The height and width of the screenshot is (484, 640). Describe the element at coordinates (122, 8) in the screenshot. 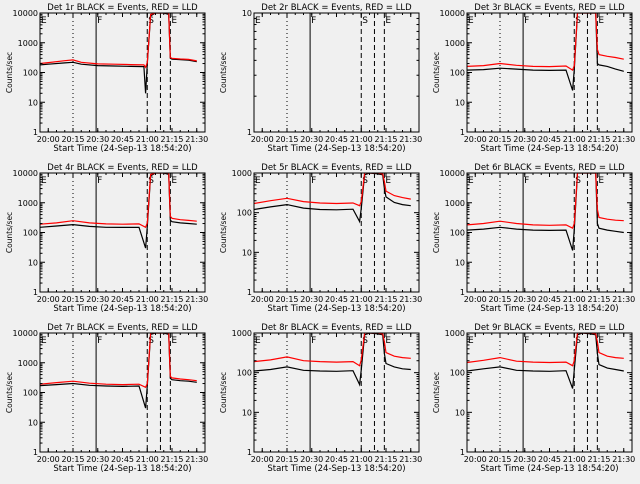

I see `panel-title: Det 1r BLACK = Events, RED = LLD` at that location.